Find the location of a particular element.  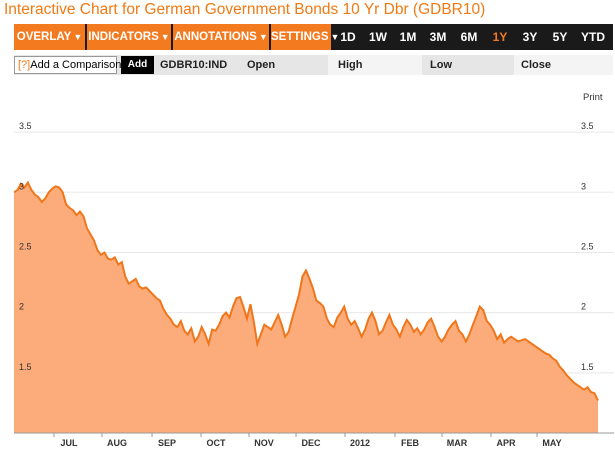

high-cell-bg is located at coordinates (375, 65).